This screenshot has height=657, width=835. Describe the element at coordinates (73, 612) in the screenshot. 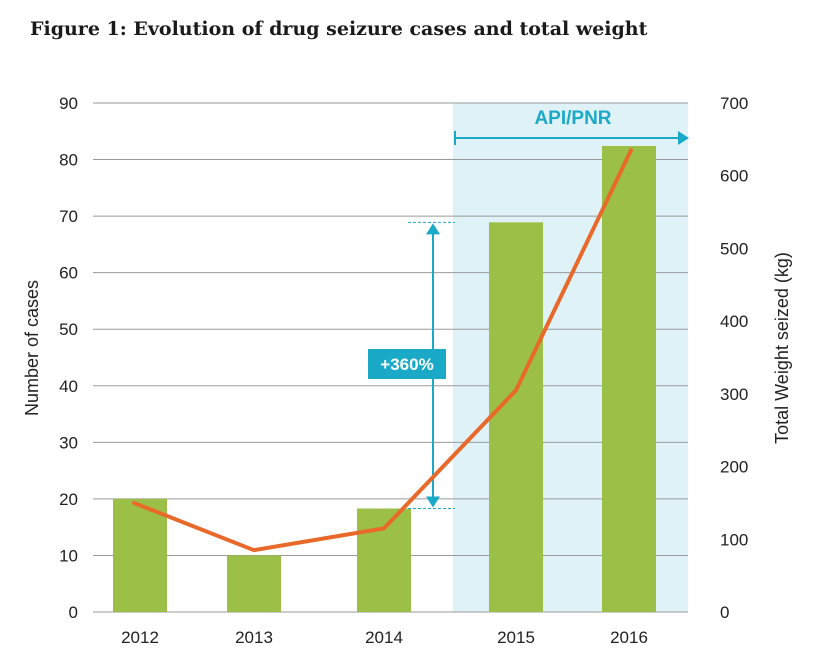

I see `y-tick-left-0: 0` at that location.